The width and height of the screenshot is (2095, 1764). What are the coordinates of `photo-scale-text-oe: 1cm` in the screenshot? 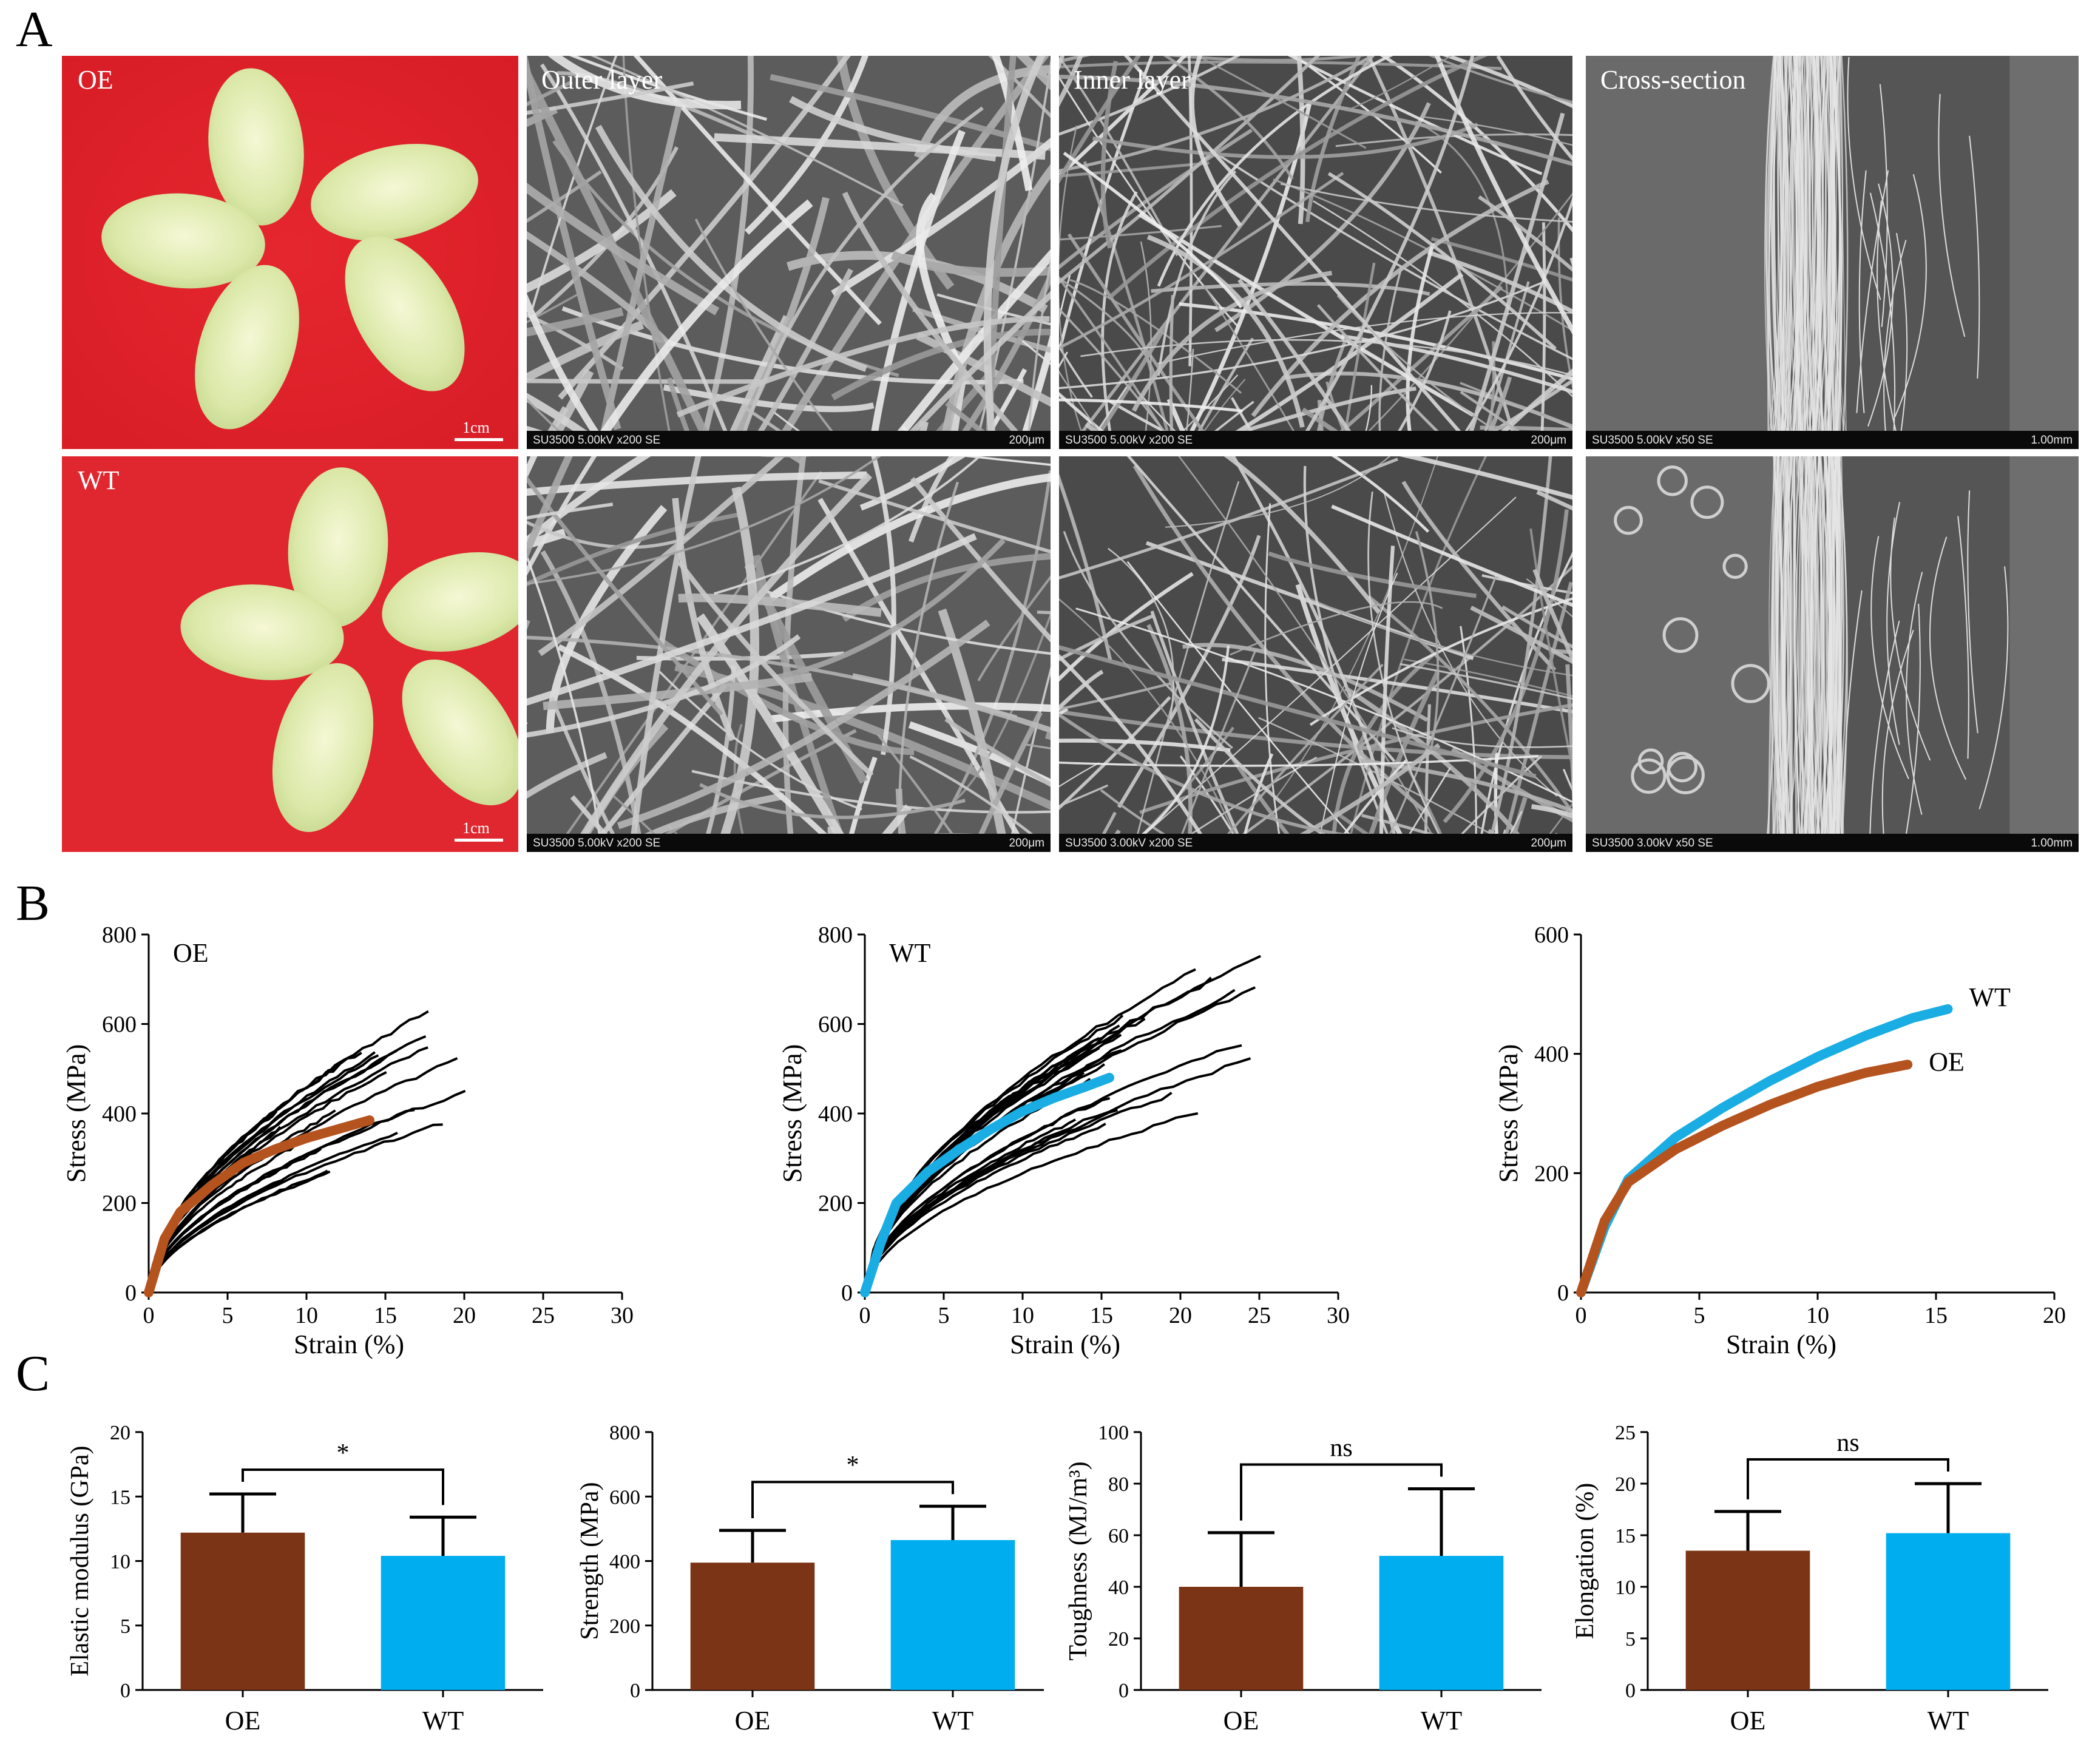 It's located at (476, 427).